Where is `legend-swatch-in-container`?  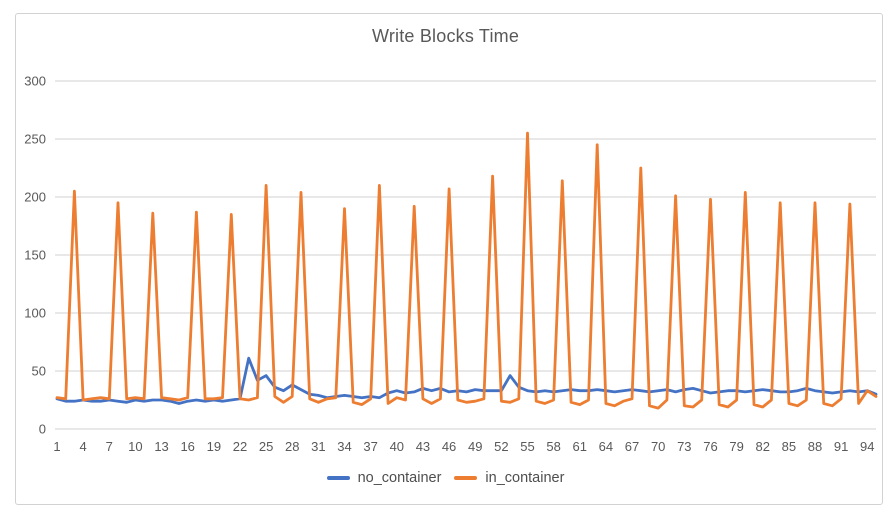 legend-swatch-in-container is located at coordinates (466, 478).